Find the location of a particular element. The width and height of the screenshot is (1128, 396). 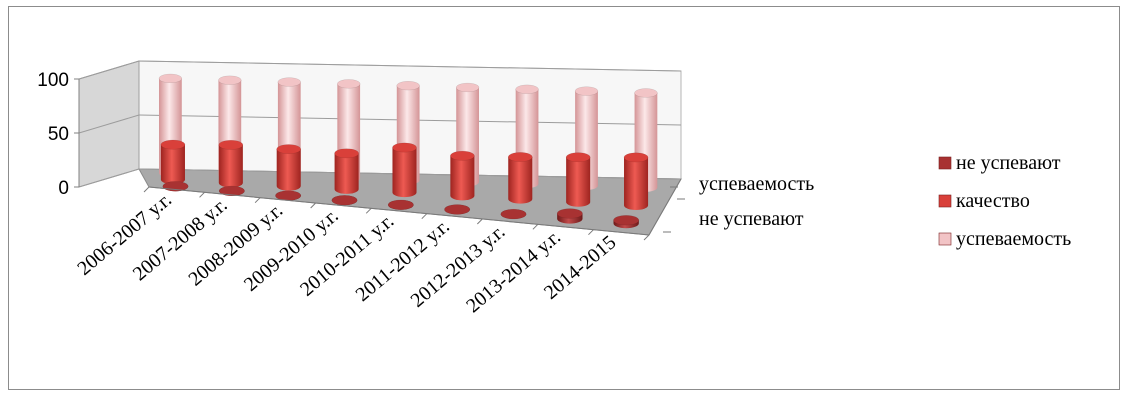

legend-item: успеваемость is located at coordinates (1004, 239).